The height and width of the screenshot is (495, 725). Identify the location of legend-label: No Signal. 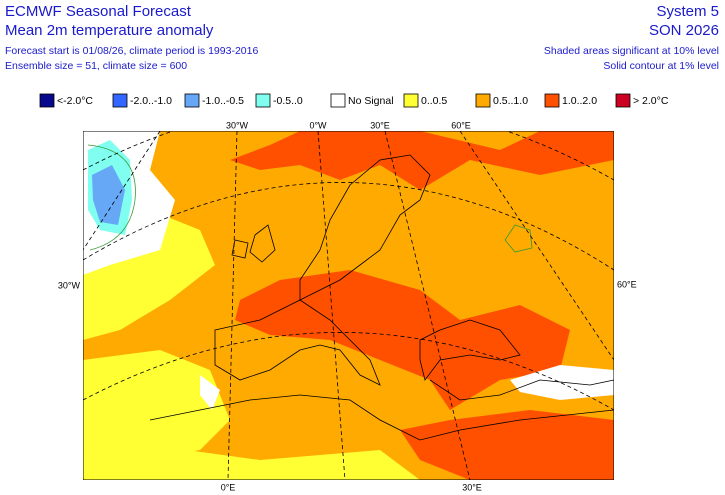
(371, 101).